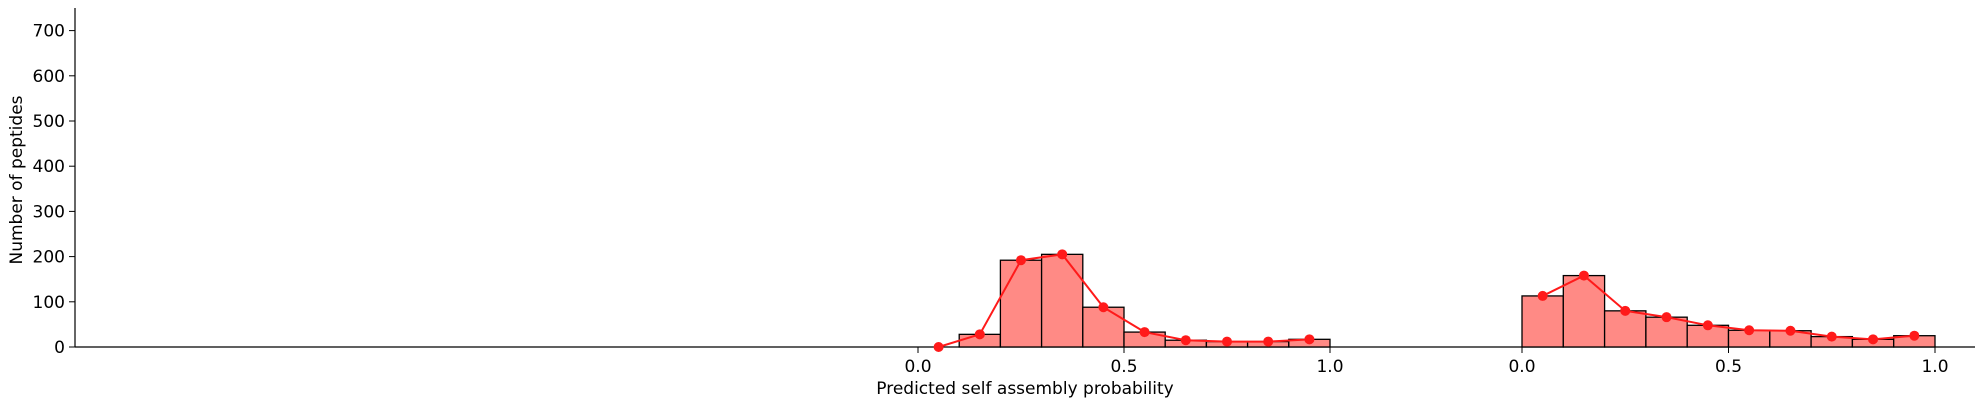 The image size is (1983, 412). I want to click on y-tick-label: 0, so click(59, 348).